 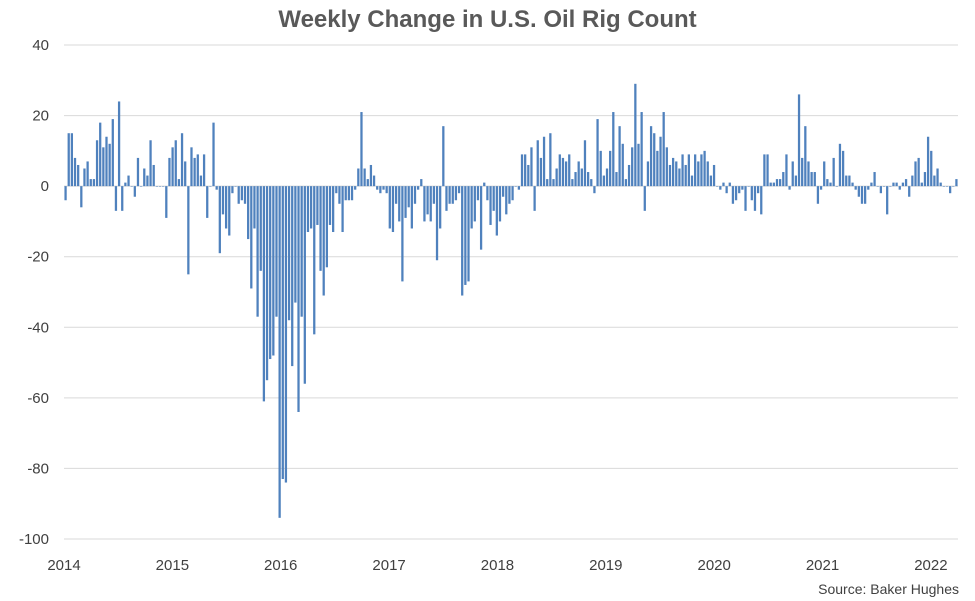 I want to click on x-tick-labels: 2014 2015 2016 2017 2018 2019 2020 2021 2022, so click(x=497, y=565).